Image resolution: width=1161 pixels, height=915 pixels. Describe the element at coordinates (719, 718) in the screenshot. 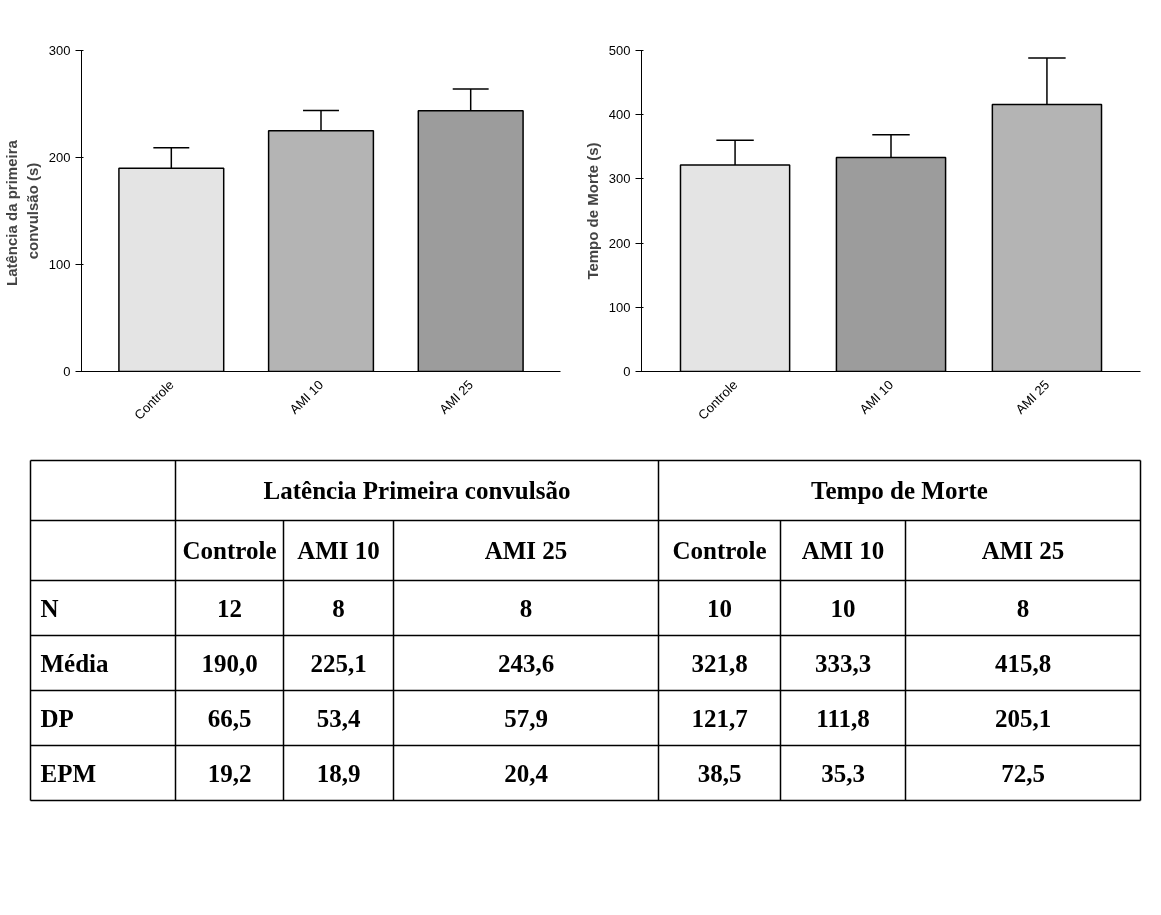

I see `text: 121,7` at that location.